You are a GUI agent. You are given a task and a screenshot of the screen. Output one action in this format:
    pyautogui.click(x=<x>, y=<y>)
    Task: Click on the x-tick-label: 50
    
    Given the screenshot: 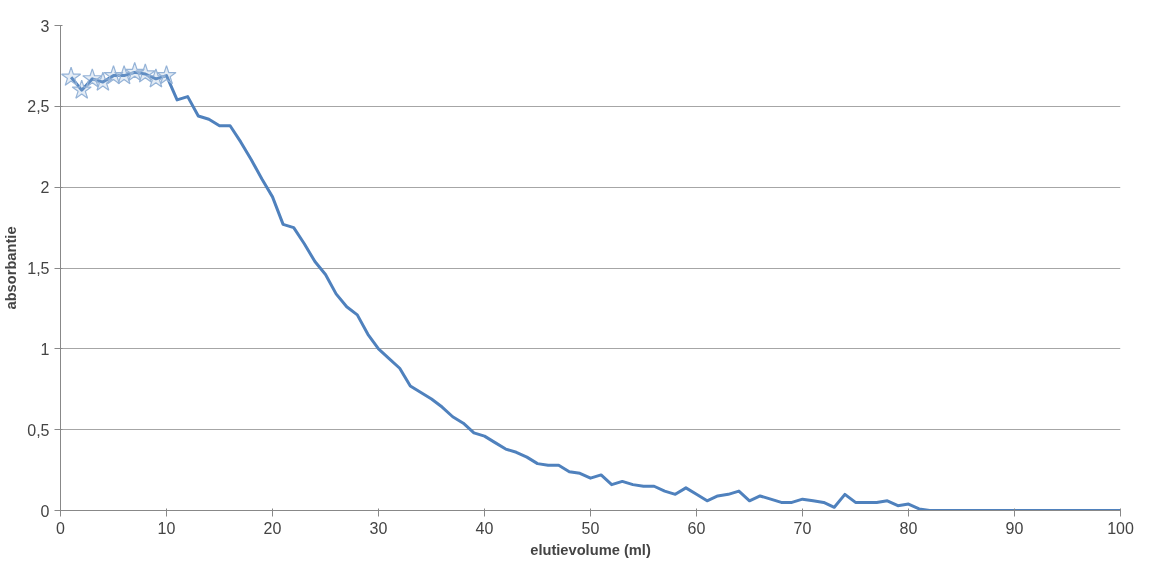 What is the action you would take?
    pyautogui.click(x=590, y=528)
    